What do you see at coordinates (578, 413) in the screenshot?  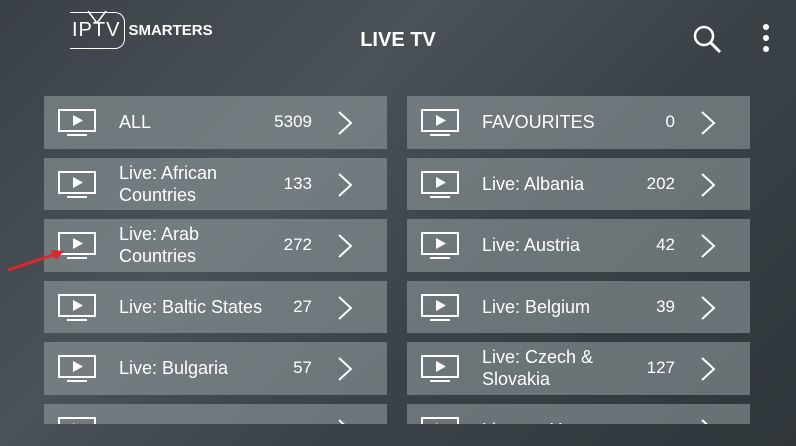 I see `category-item: Live: ex-Yu` at bounding box center [578, 413].